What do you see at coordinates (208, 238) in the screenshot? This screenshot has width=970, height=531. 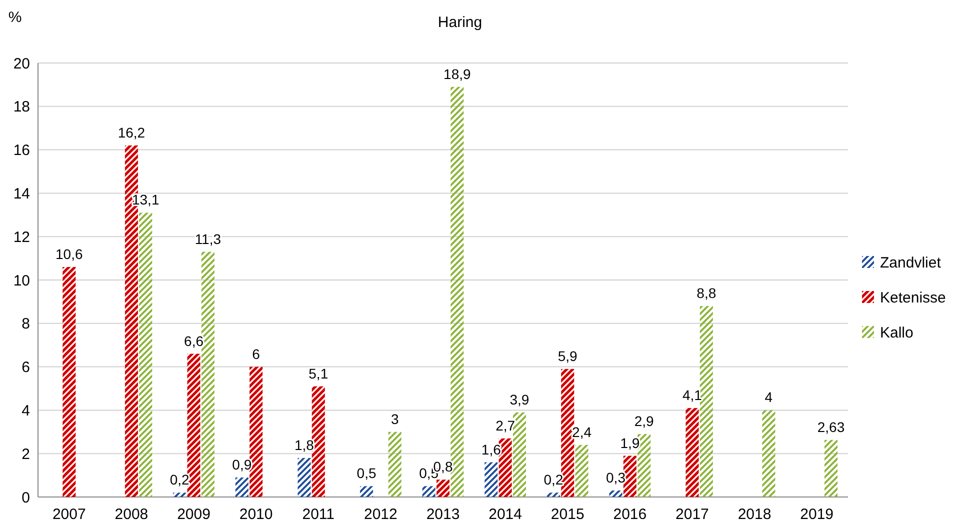 I see `data-label: 11,3` at bounding box center [208, 238].